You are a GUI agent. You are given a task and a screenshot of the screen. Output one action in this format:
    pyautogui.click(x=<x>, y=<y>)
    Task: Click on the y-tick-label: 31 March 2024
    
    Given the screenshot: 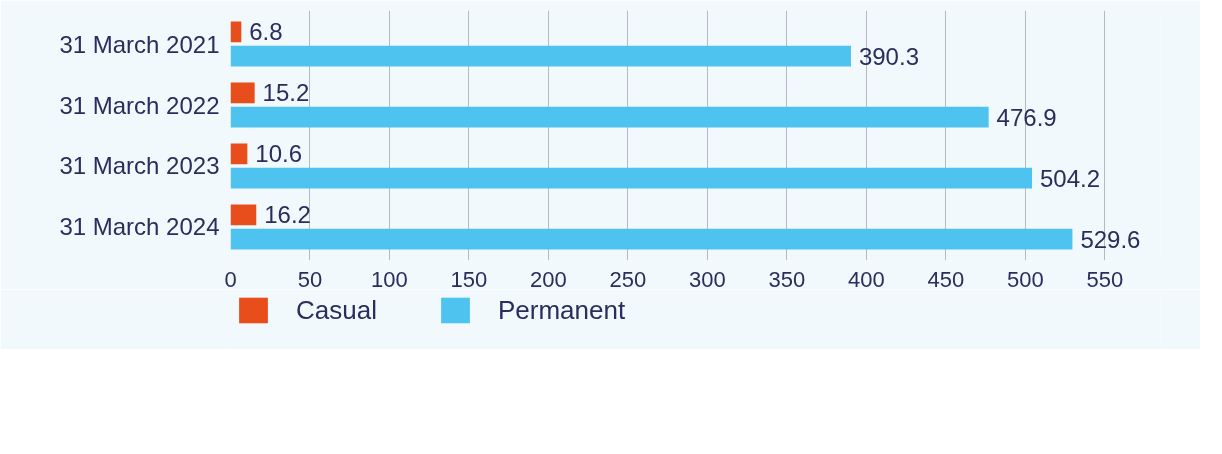 What is the action you would take?
    pyautogui.click(x=139, y=227)
    